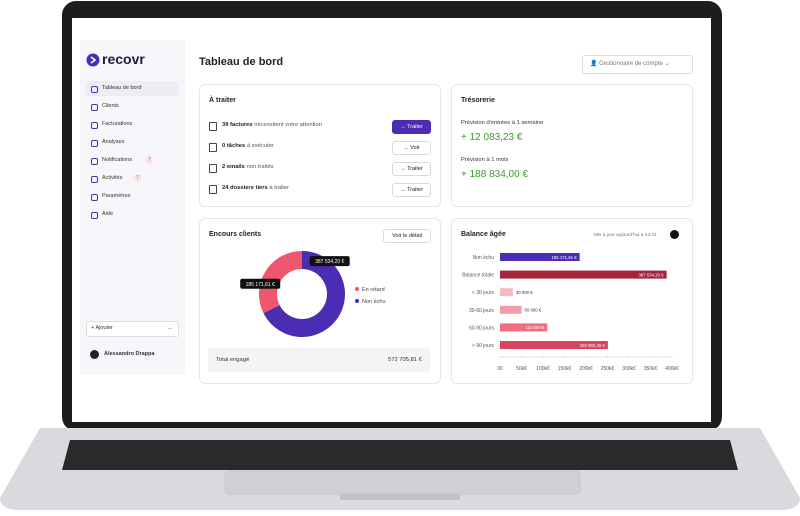  I want to click on x-tick-label: 250k€, so click(608, 369).